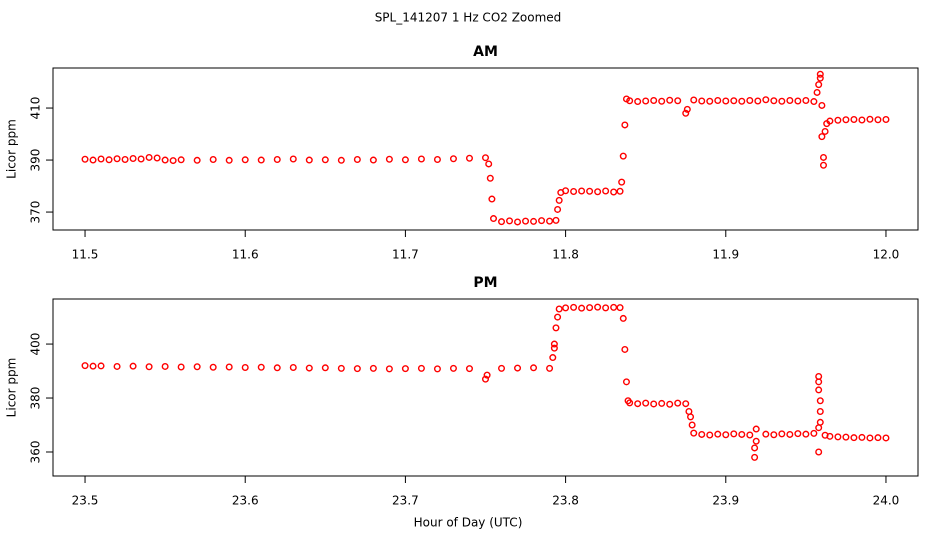 The image size is (936, 540). What do you see at coordinates (468, 18) in the screenshot?
I see `suptitle: SPL_141207 1 Hz CO2 Zoomed` at bounding box center [468, 18].